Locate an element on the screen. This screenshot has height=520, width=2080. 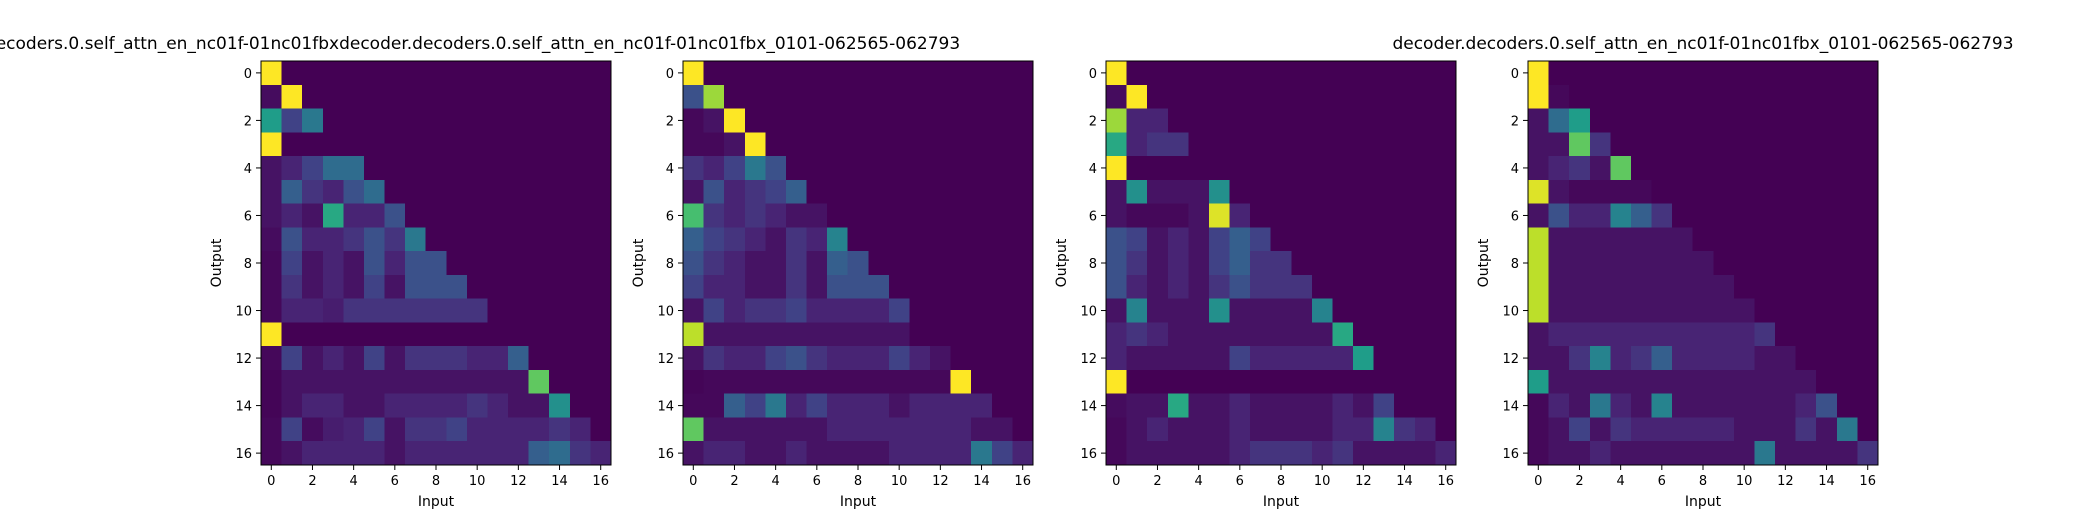
x-tick-label: 6 is located at coordinates (817, 481).